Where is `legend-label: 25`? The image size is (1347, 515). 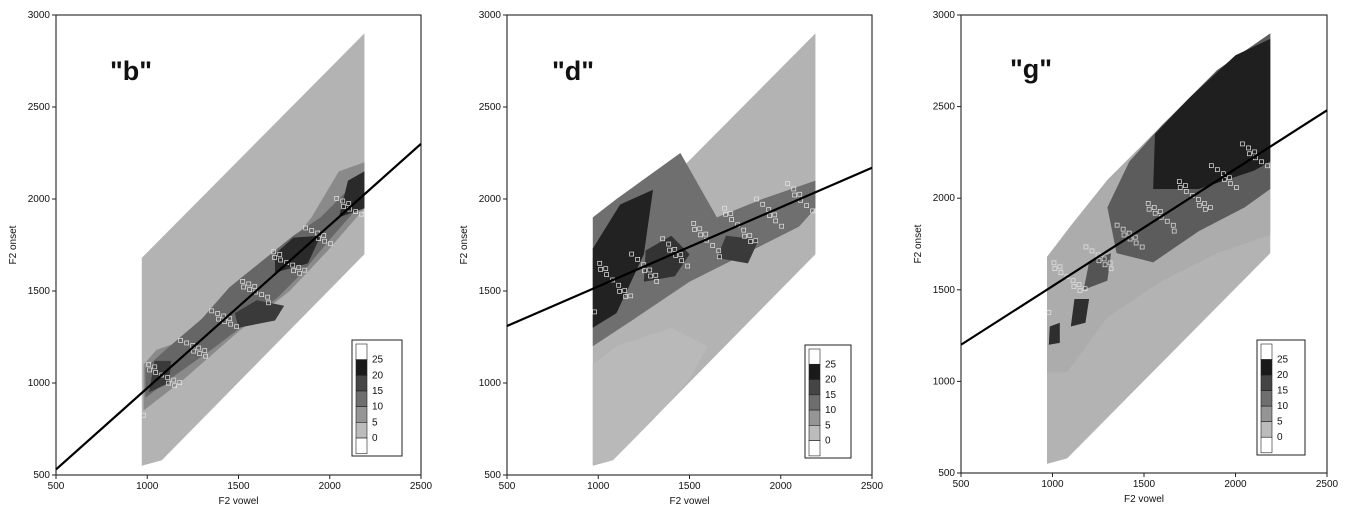 legend-label: 25 is located at coordinates (378, 360).